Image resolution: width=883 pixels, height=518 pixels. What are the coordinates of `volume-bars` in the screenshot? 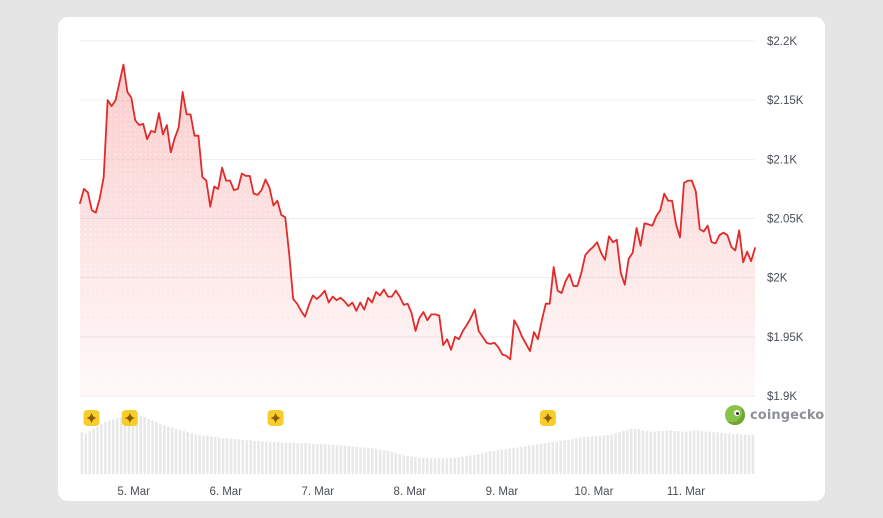 It's located at (417, 445).